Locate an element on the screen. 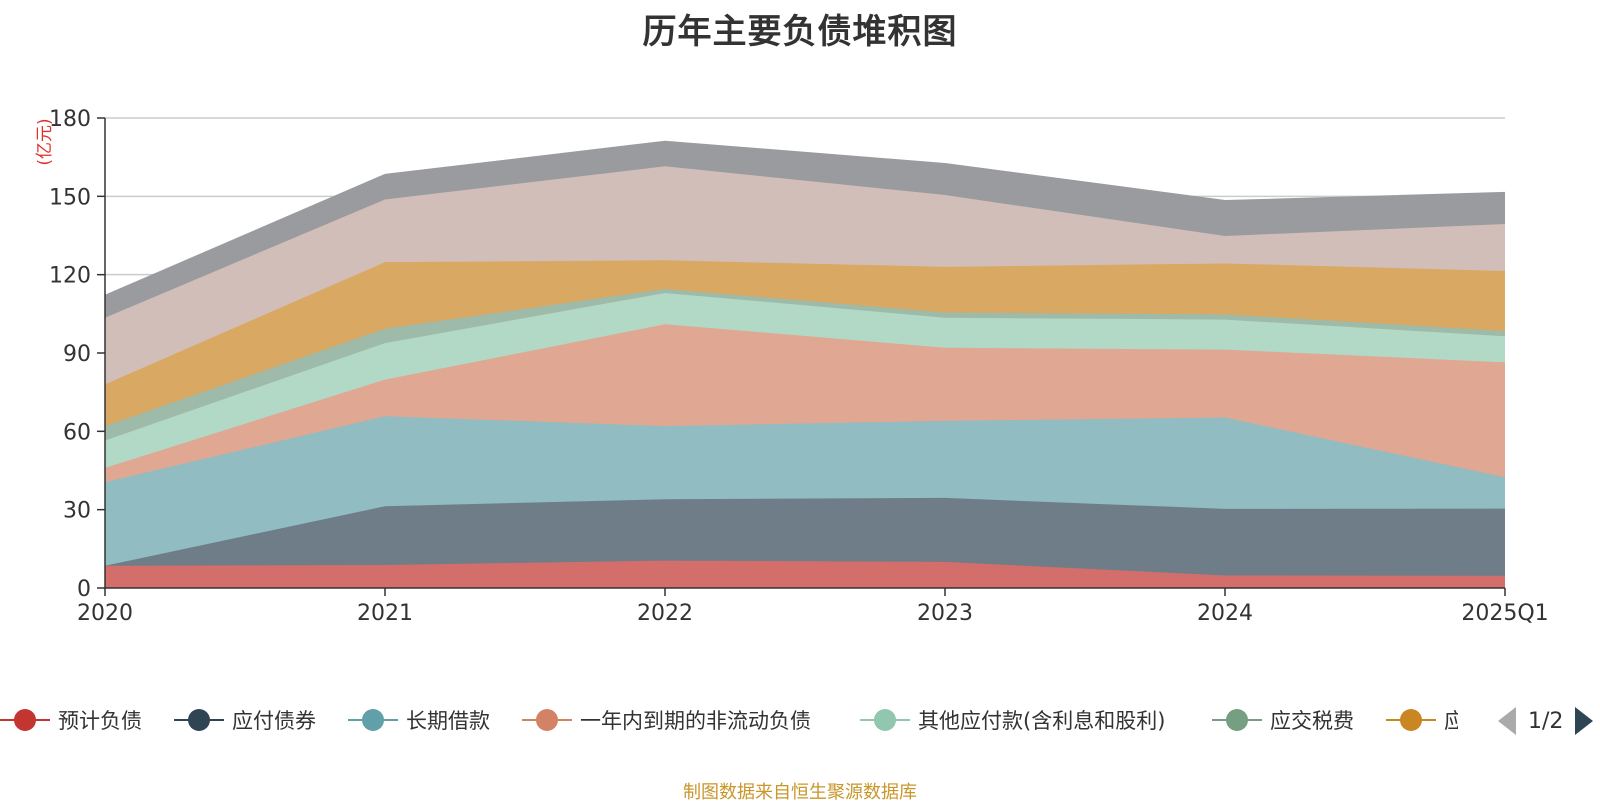 Image resolution: width=1600 pixels, height=804 pixels. legend-label: 应交税费 is located at coordinates (1312, 721).